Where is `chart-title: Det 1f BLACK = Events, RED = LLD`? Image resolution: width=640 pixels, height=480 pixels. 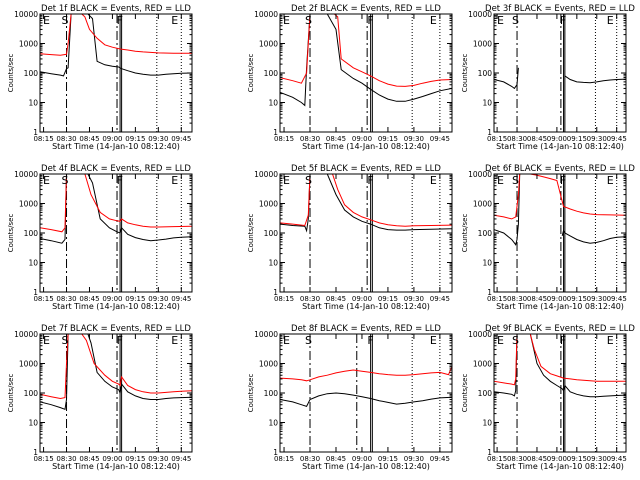
chart-title: Det 1f BLACK = Events, RED = LLD is located at coordinates (116, 9).